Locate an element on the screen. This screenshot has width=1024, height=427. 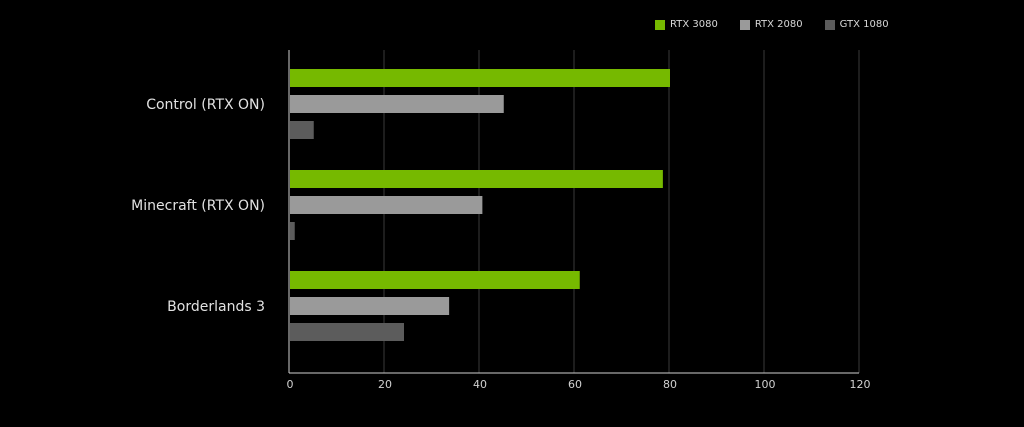
category-label: Control (RTX ON) is located at coordinates (205, 105).